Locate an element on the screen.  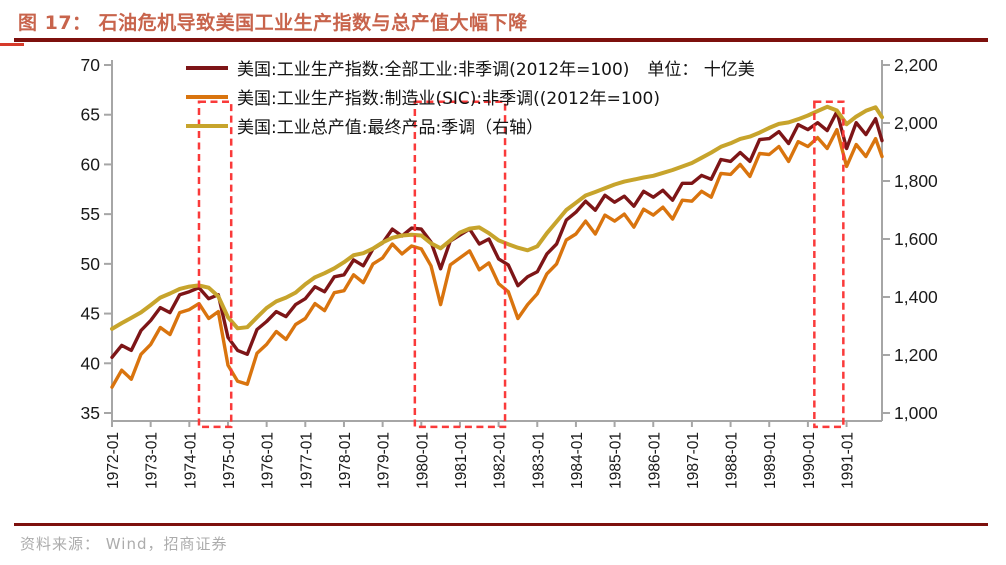
left-axis-tick-label: 45 is located at coordinates (90, 314).